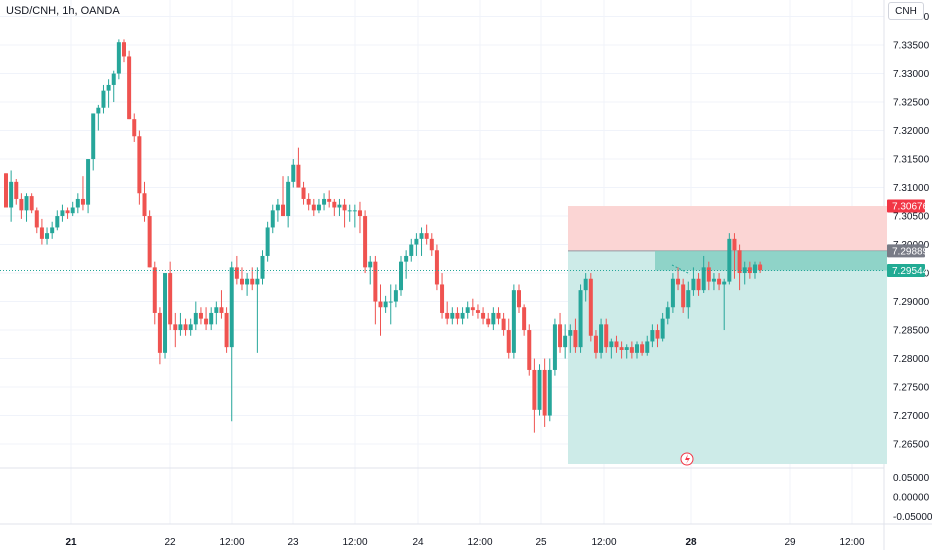  What do you see at coordinates (911, 217) in the screenshot?
I see `price-tick-label: 7.30500` at bounding box center [911, 217].